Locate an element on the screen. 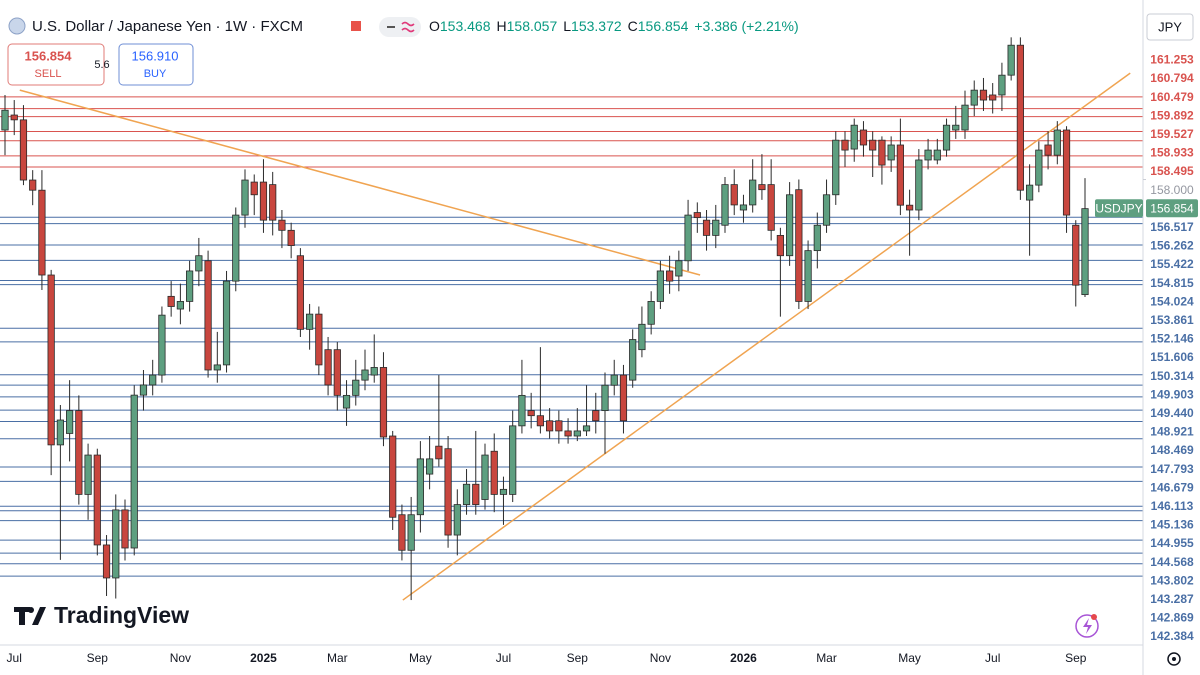 Image resolution: width=1200 pixels, height=675 pixels. ohlc-value: 153.372 is located at coordinates (596, 26).